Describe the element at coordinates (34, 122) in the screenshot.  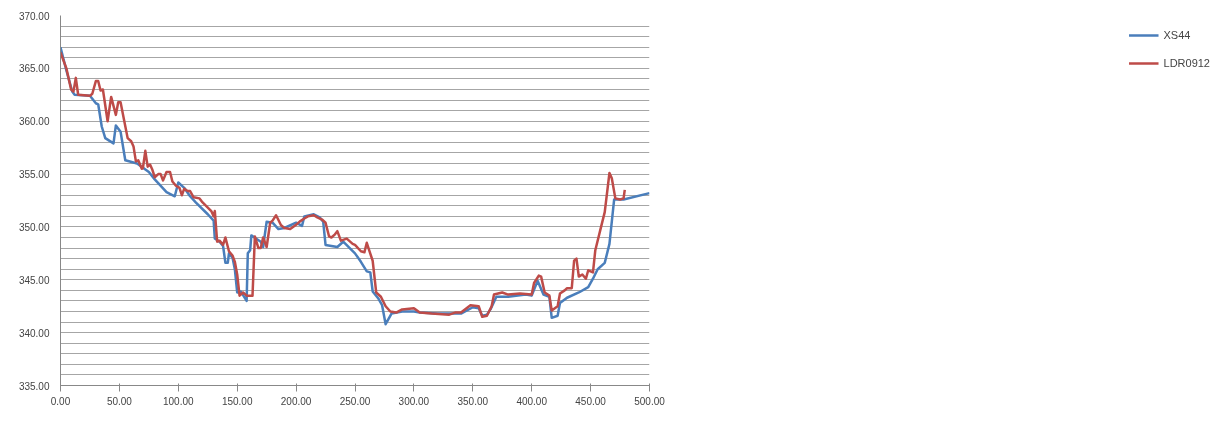
I see `y-tick-label: 360.00` at that location.